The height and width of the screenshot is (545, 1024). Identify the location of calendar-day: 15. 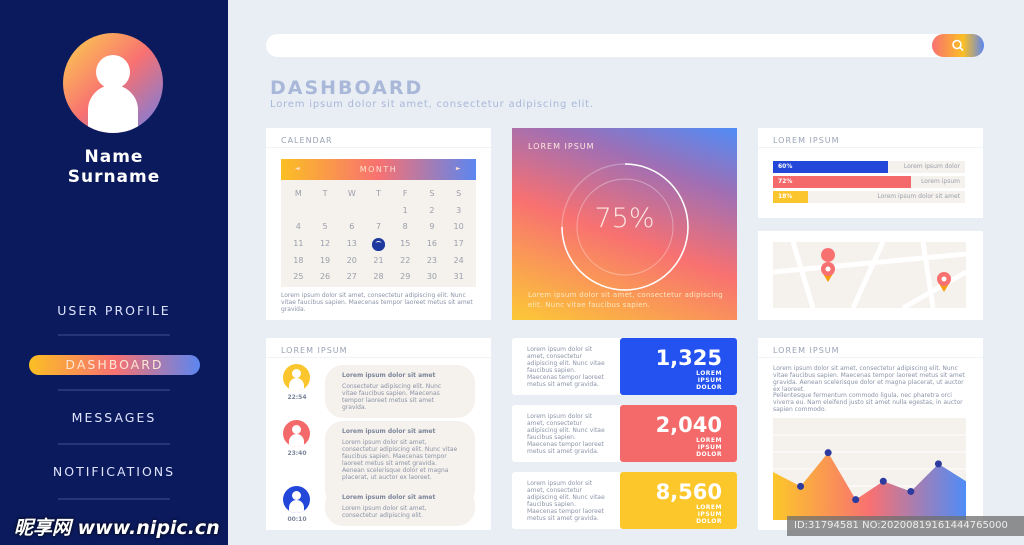
(405, 243).